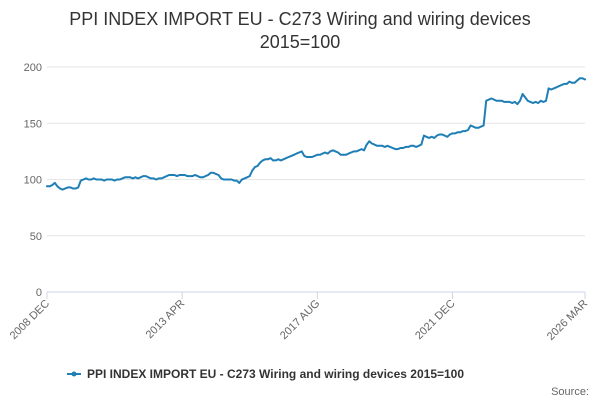  I want to click on y-tick-label-50: 50, so click(36, 237).